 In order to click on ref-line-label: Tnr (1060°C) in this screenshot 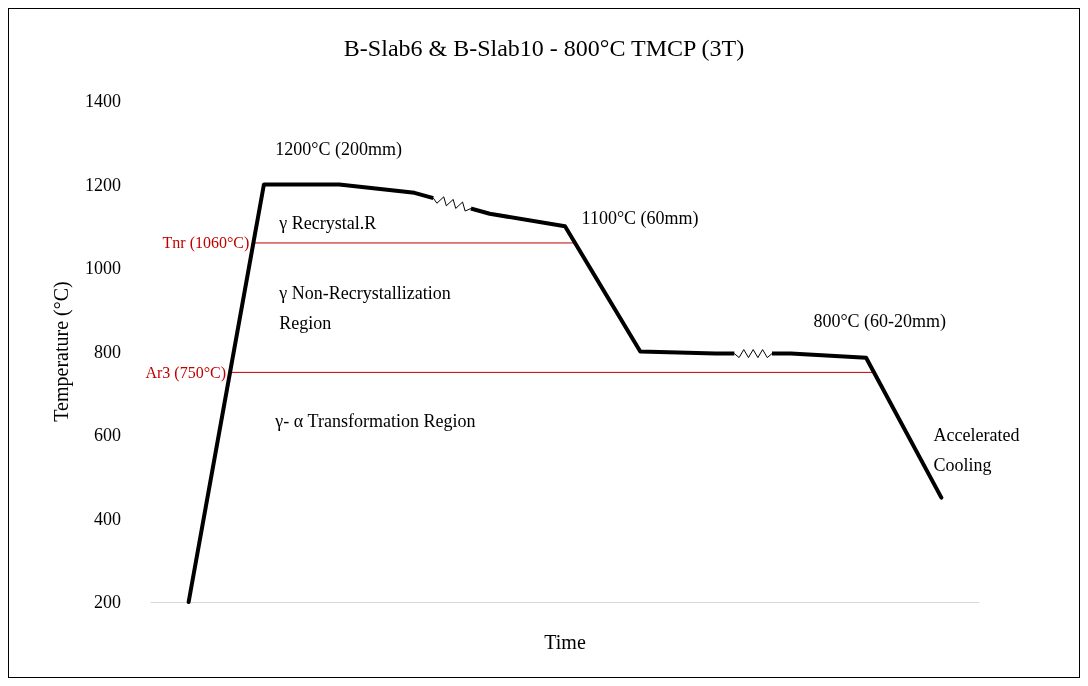, I will do `click(206, 243)`.